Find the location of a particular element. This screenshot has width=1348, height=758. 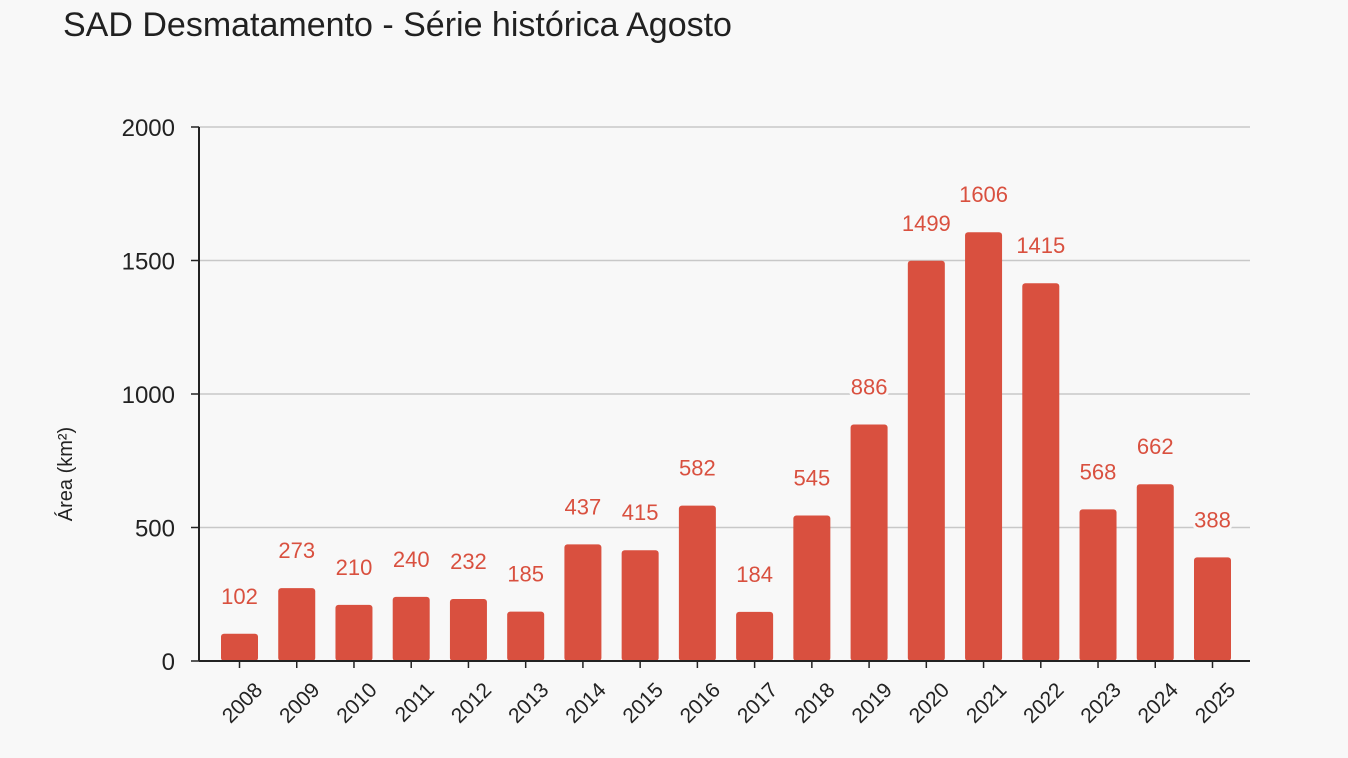

data-label: 102 is located at coordinates (239, 596).